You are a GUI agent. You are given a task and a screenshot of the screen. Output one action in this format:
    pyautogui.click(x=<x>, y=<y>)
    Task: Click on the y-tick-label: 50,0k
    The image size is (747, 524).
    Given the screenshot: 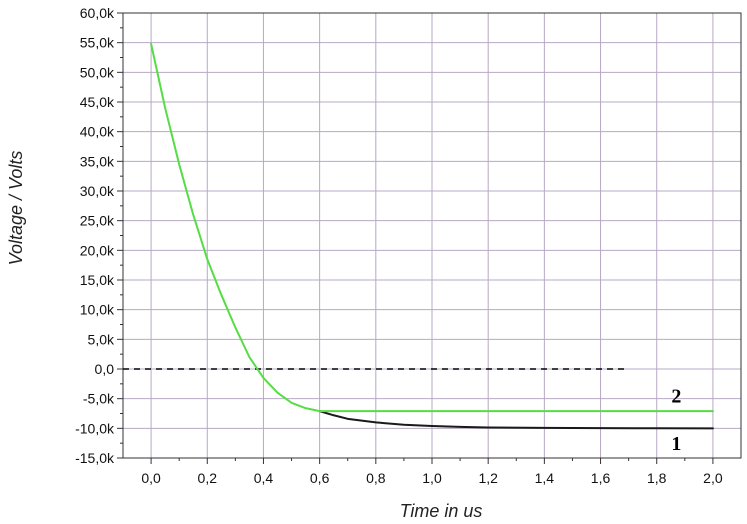 What is the action you would take?
    pyautogui.click(x=97, y=72)
    